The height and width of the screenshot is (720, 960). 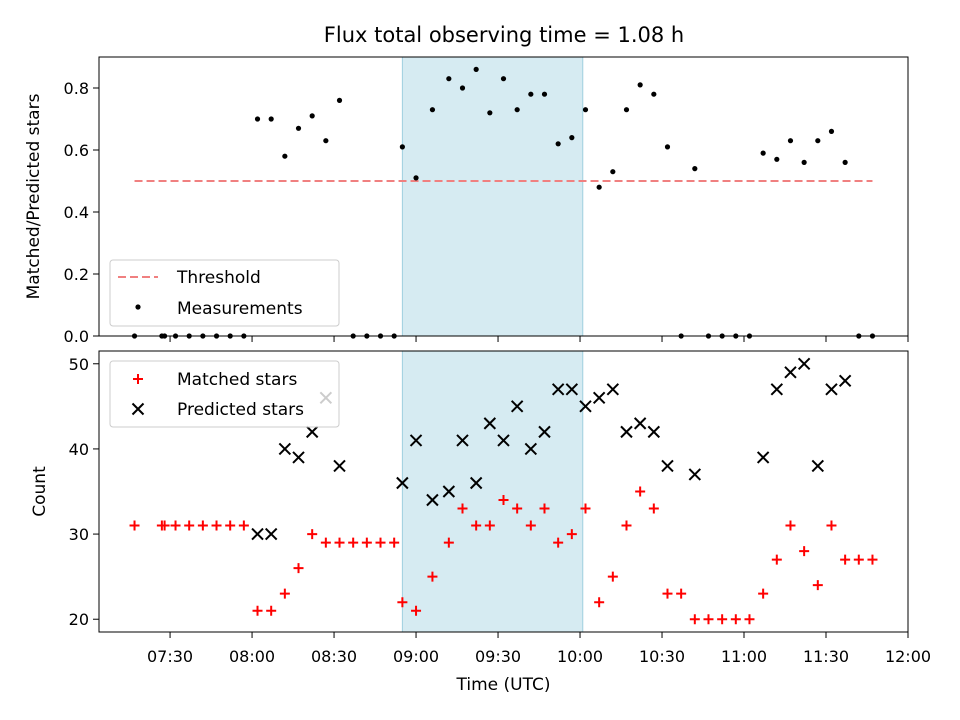 I want to click on chart-title: Flux total observing time = 1.08 h, so click(x=504, y=35).